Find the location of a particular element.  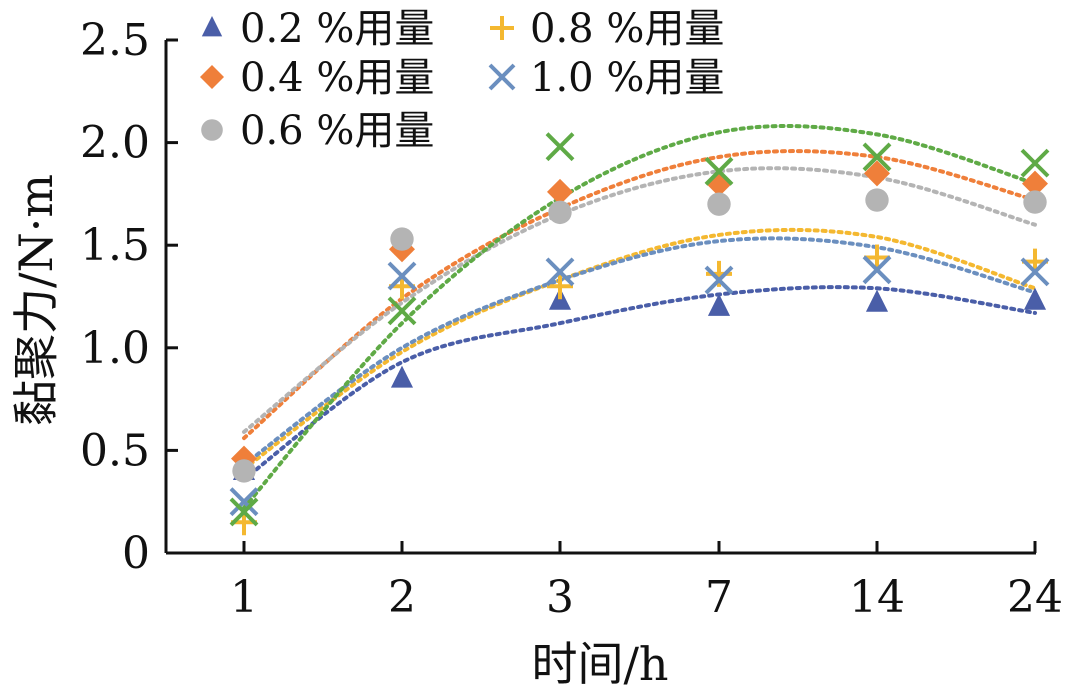

x-tick-label: 14 is located at coordinates (877, 597).